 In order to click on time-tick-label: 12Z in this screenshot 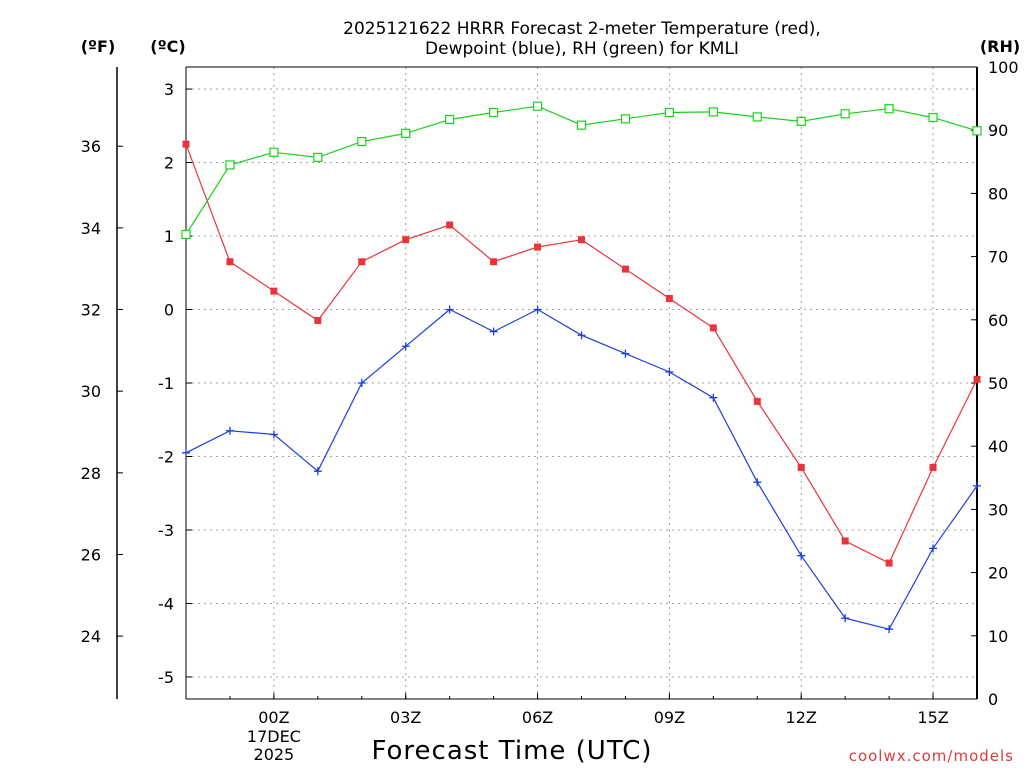, I will do `click(801, 717)`.